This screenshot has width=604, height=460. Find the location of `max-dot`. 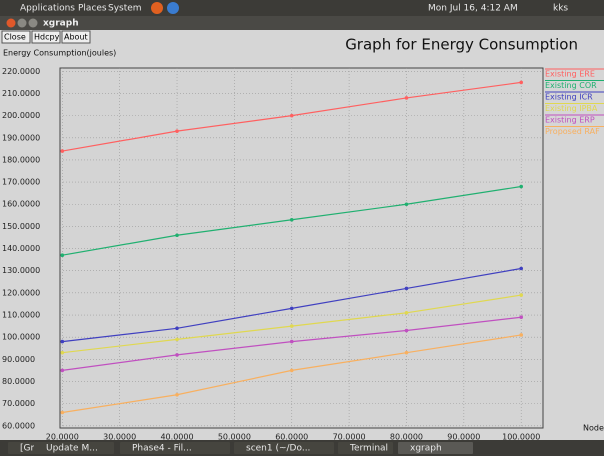

max-dot is located at coordinates (33, 23).